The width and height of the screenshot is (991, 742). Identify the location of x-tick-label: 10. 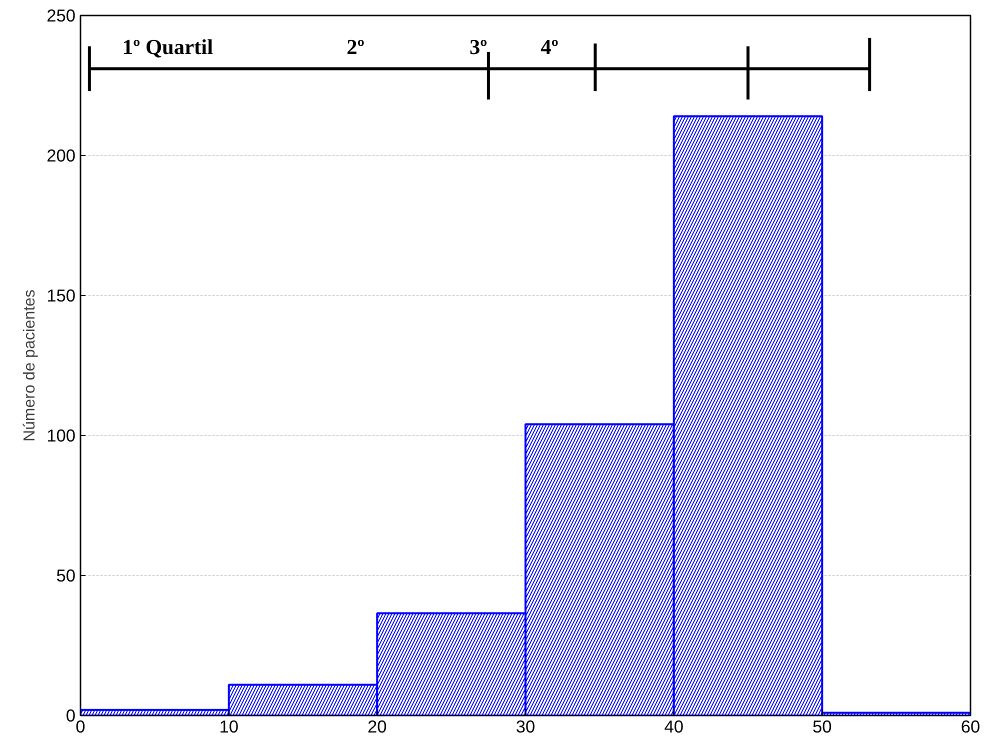
(228, 726).